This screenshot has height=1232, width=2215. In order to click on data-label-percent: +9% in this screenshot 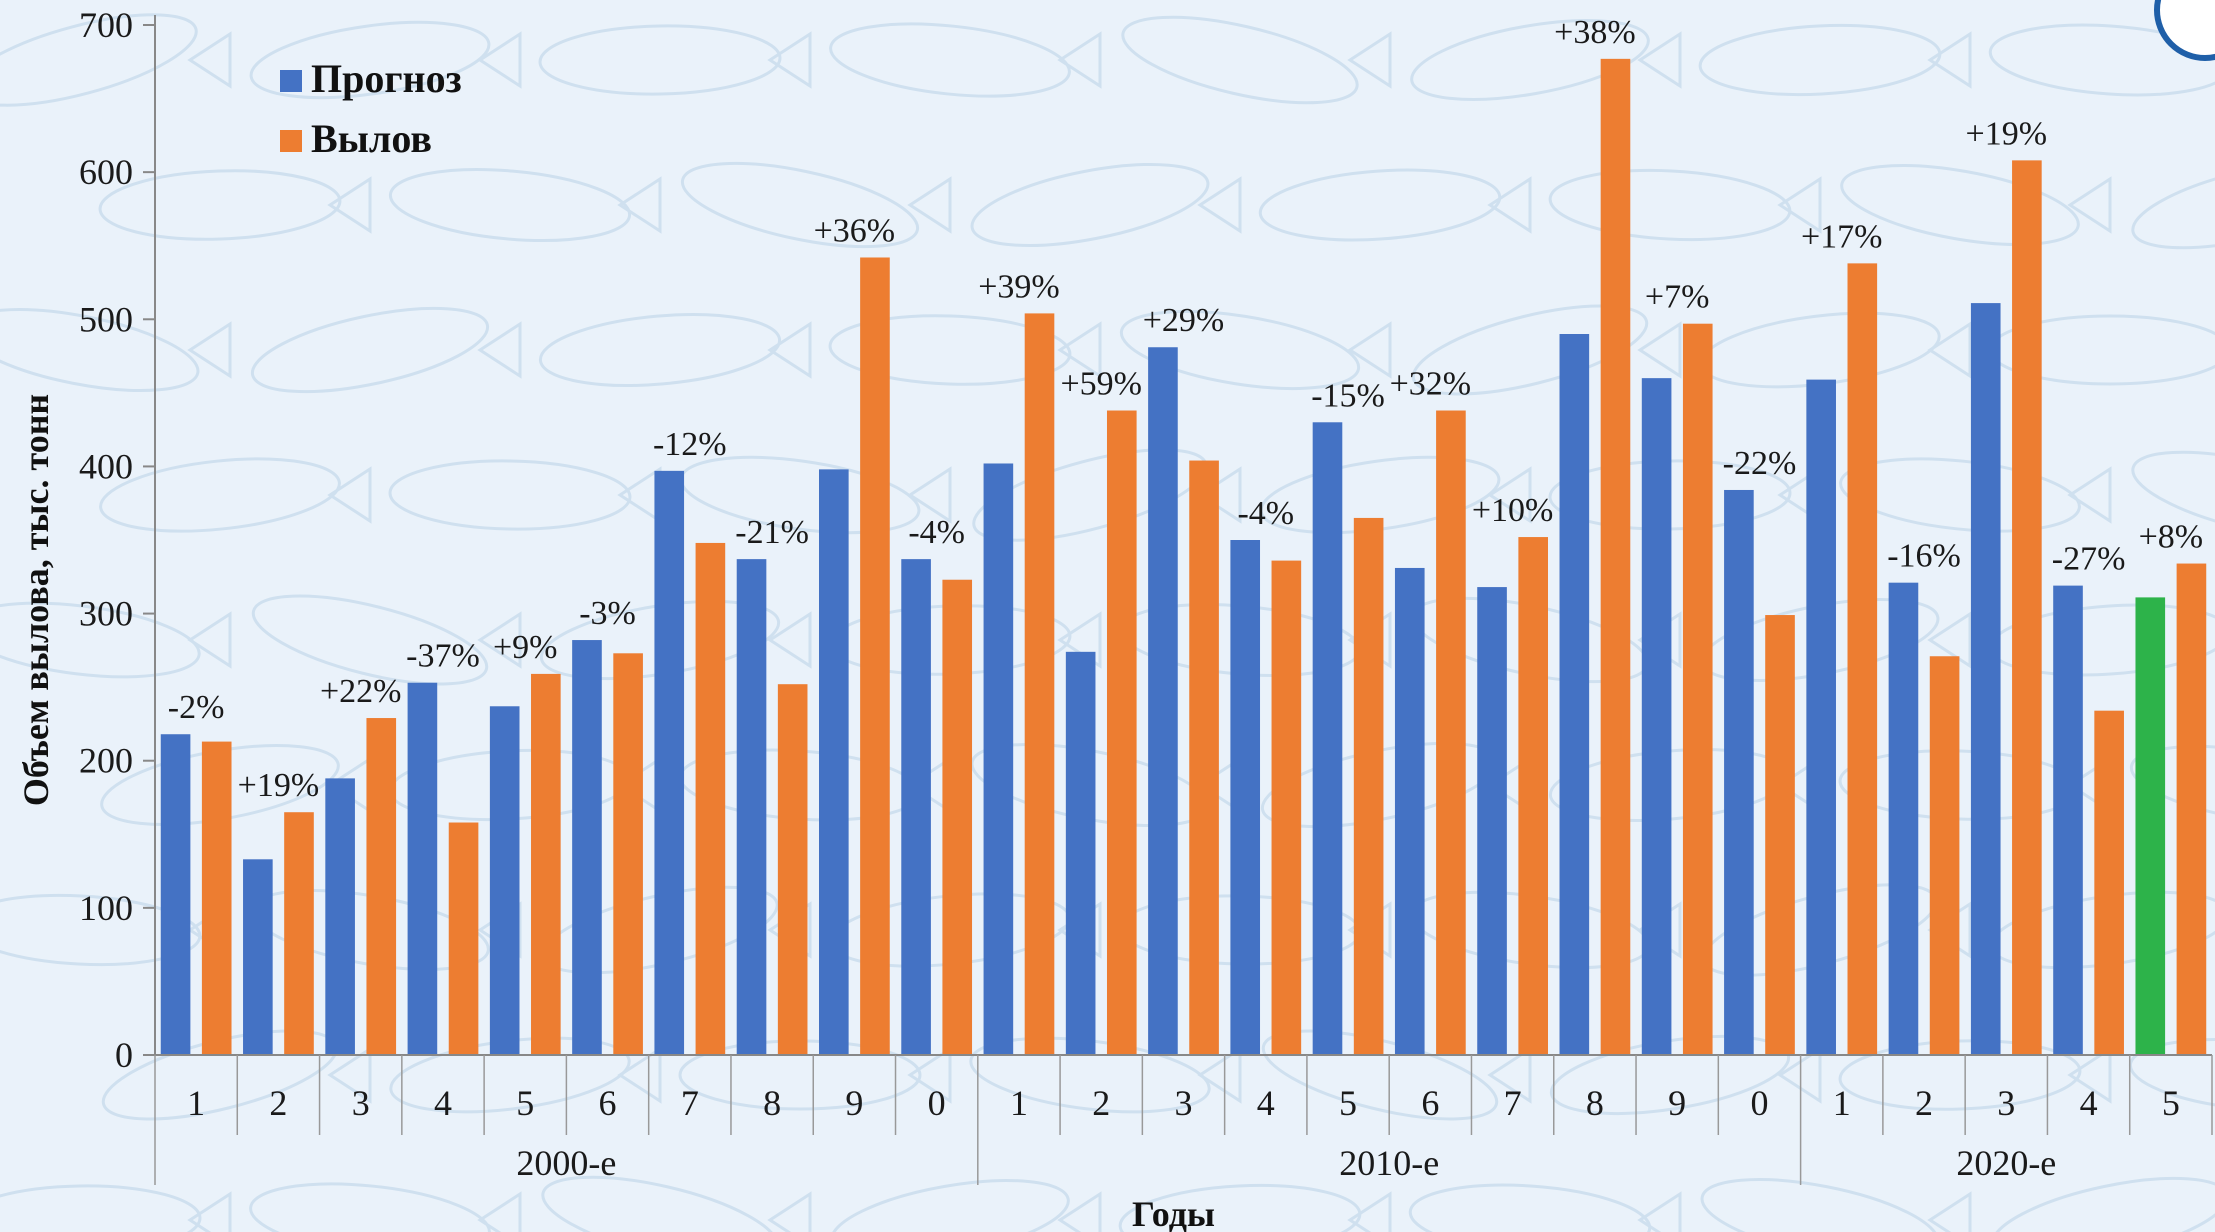, I will do `click(525, 647)`.